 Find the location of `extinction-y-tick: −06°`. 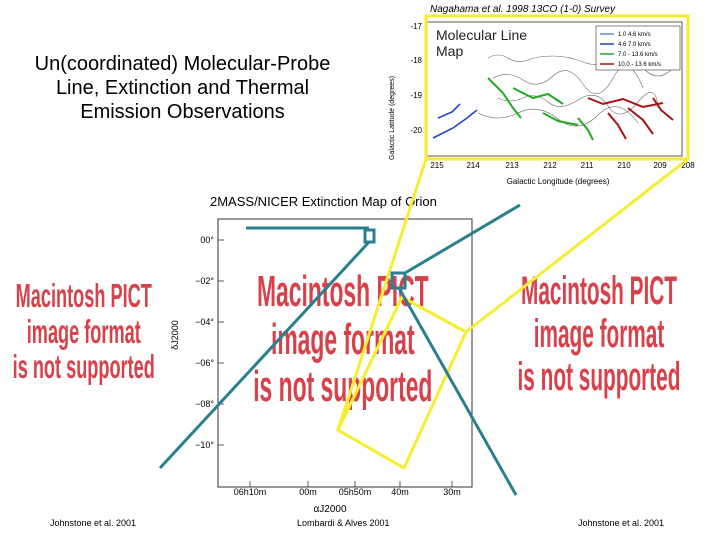

extinction-y-tick: −06° is located at coordinates (204, 363).